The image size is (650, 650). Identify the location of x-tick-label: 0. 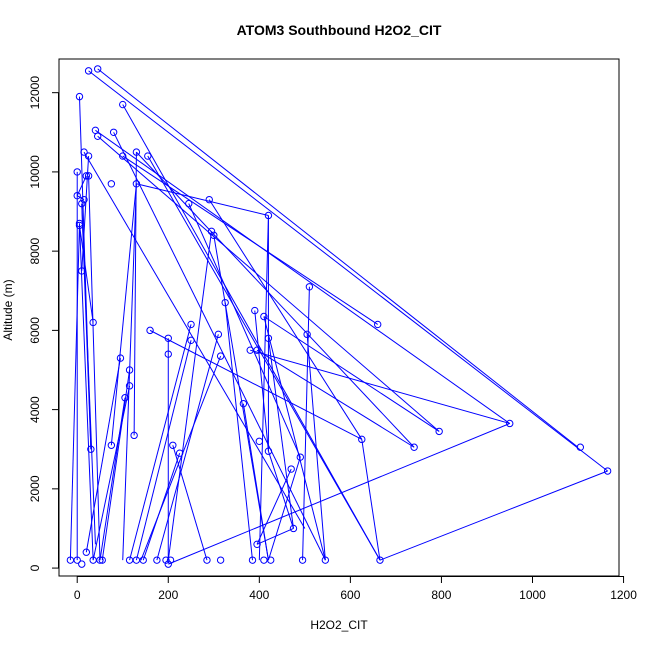
(77, 595).